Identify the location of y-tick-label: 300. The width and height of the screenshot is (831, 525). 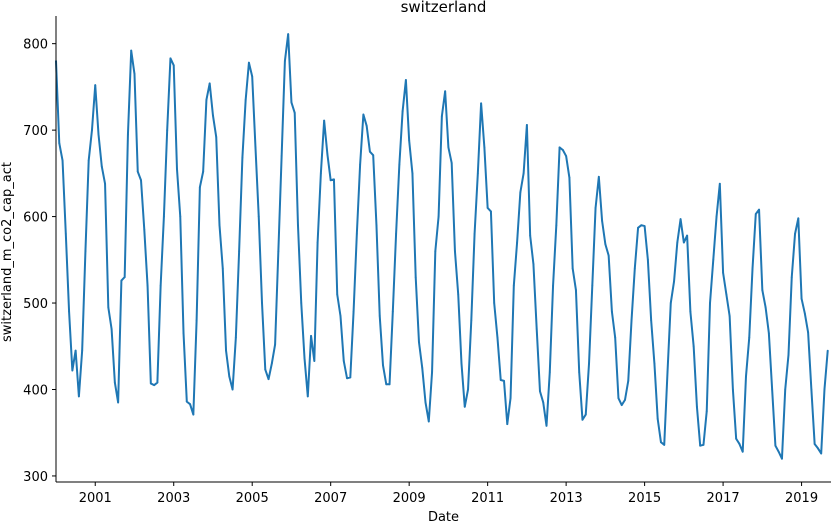
(35, 477).